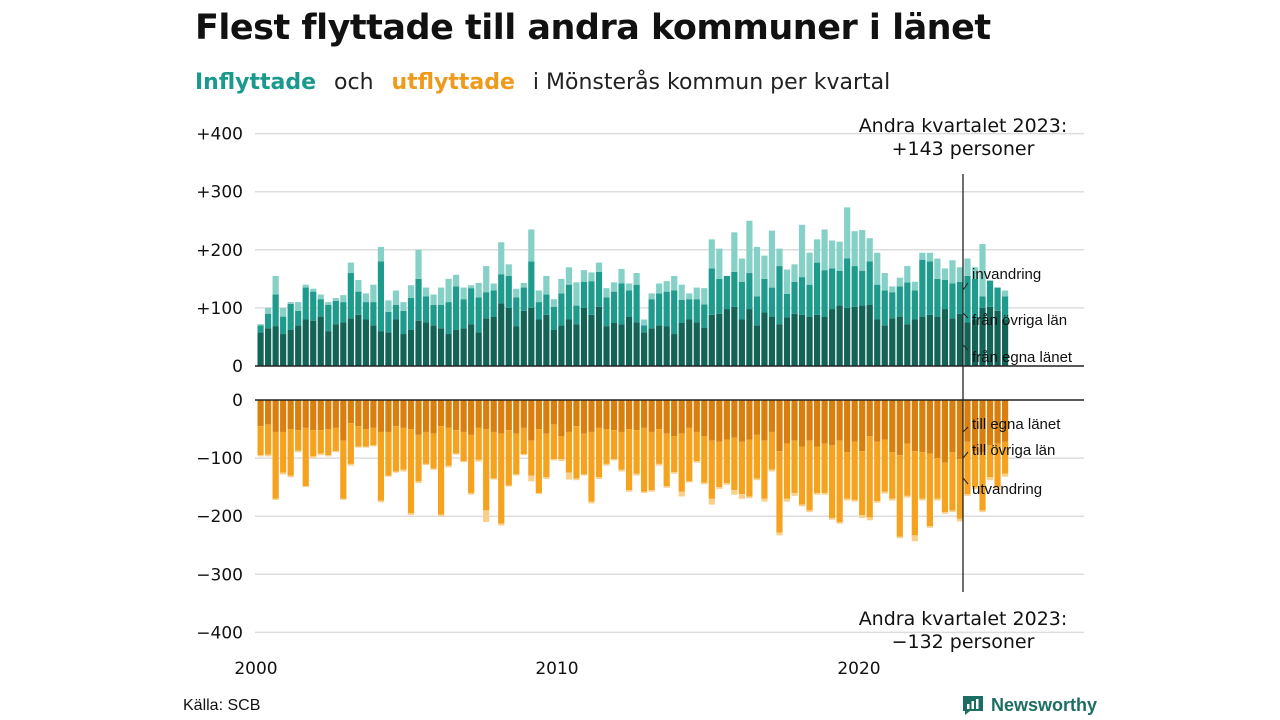 The height and width of the screenshot is (720, 1280). I want to click on y-tick-label-top: +100, so click(219, 309).